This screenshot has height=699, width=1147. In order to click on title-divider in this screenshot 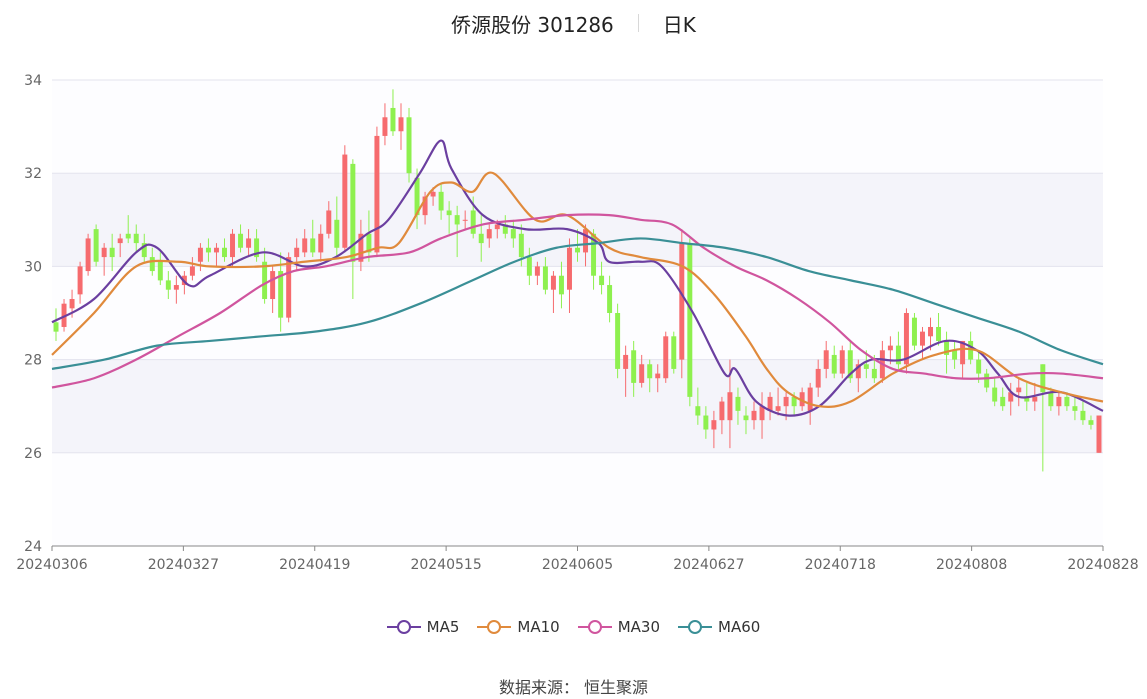, I will do `click(638, 23)`.